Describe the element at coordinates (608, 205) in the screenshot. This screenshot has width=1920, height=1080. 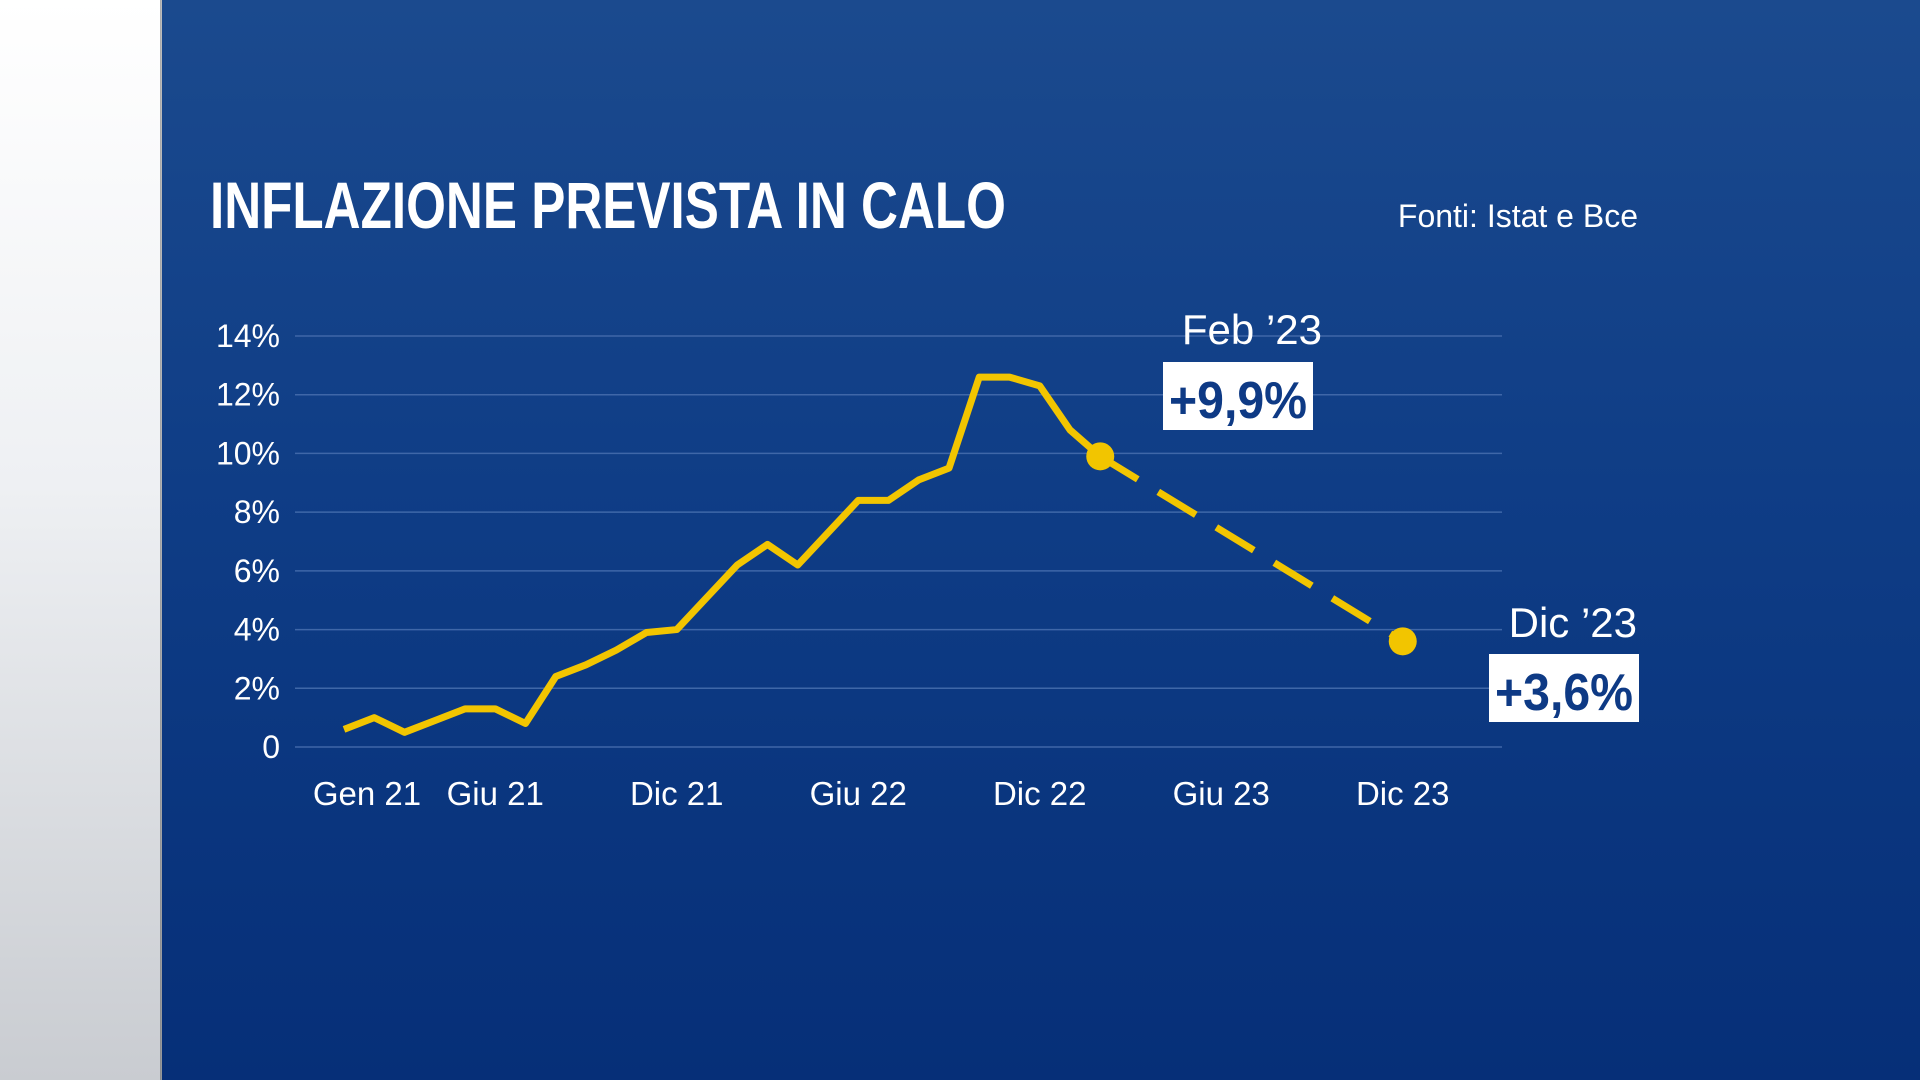
I see `chart-title: INFLAZIONE PREVISTA IN CALO` at that location.